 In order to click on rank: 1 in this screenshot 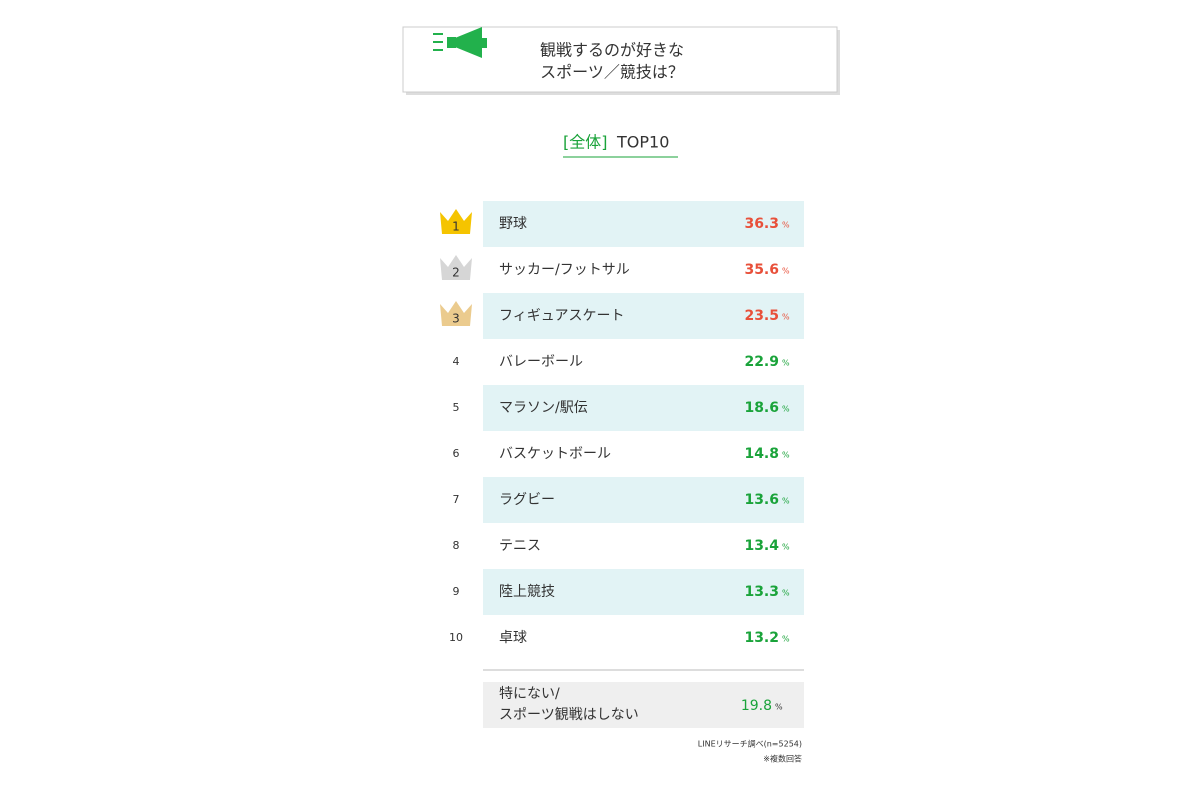, I will do `click(456, 227)`.